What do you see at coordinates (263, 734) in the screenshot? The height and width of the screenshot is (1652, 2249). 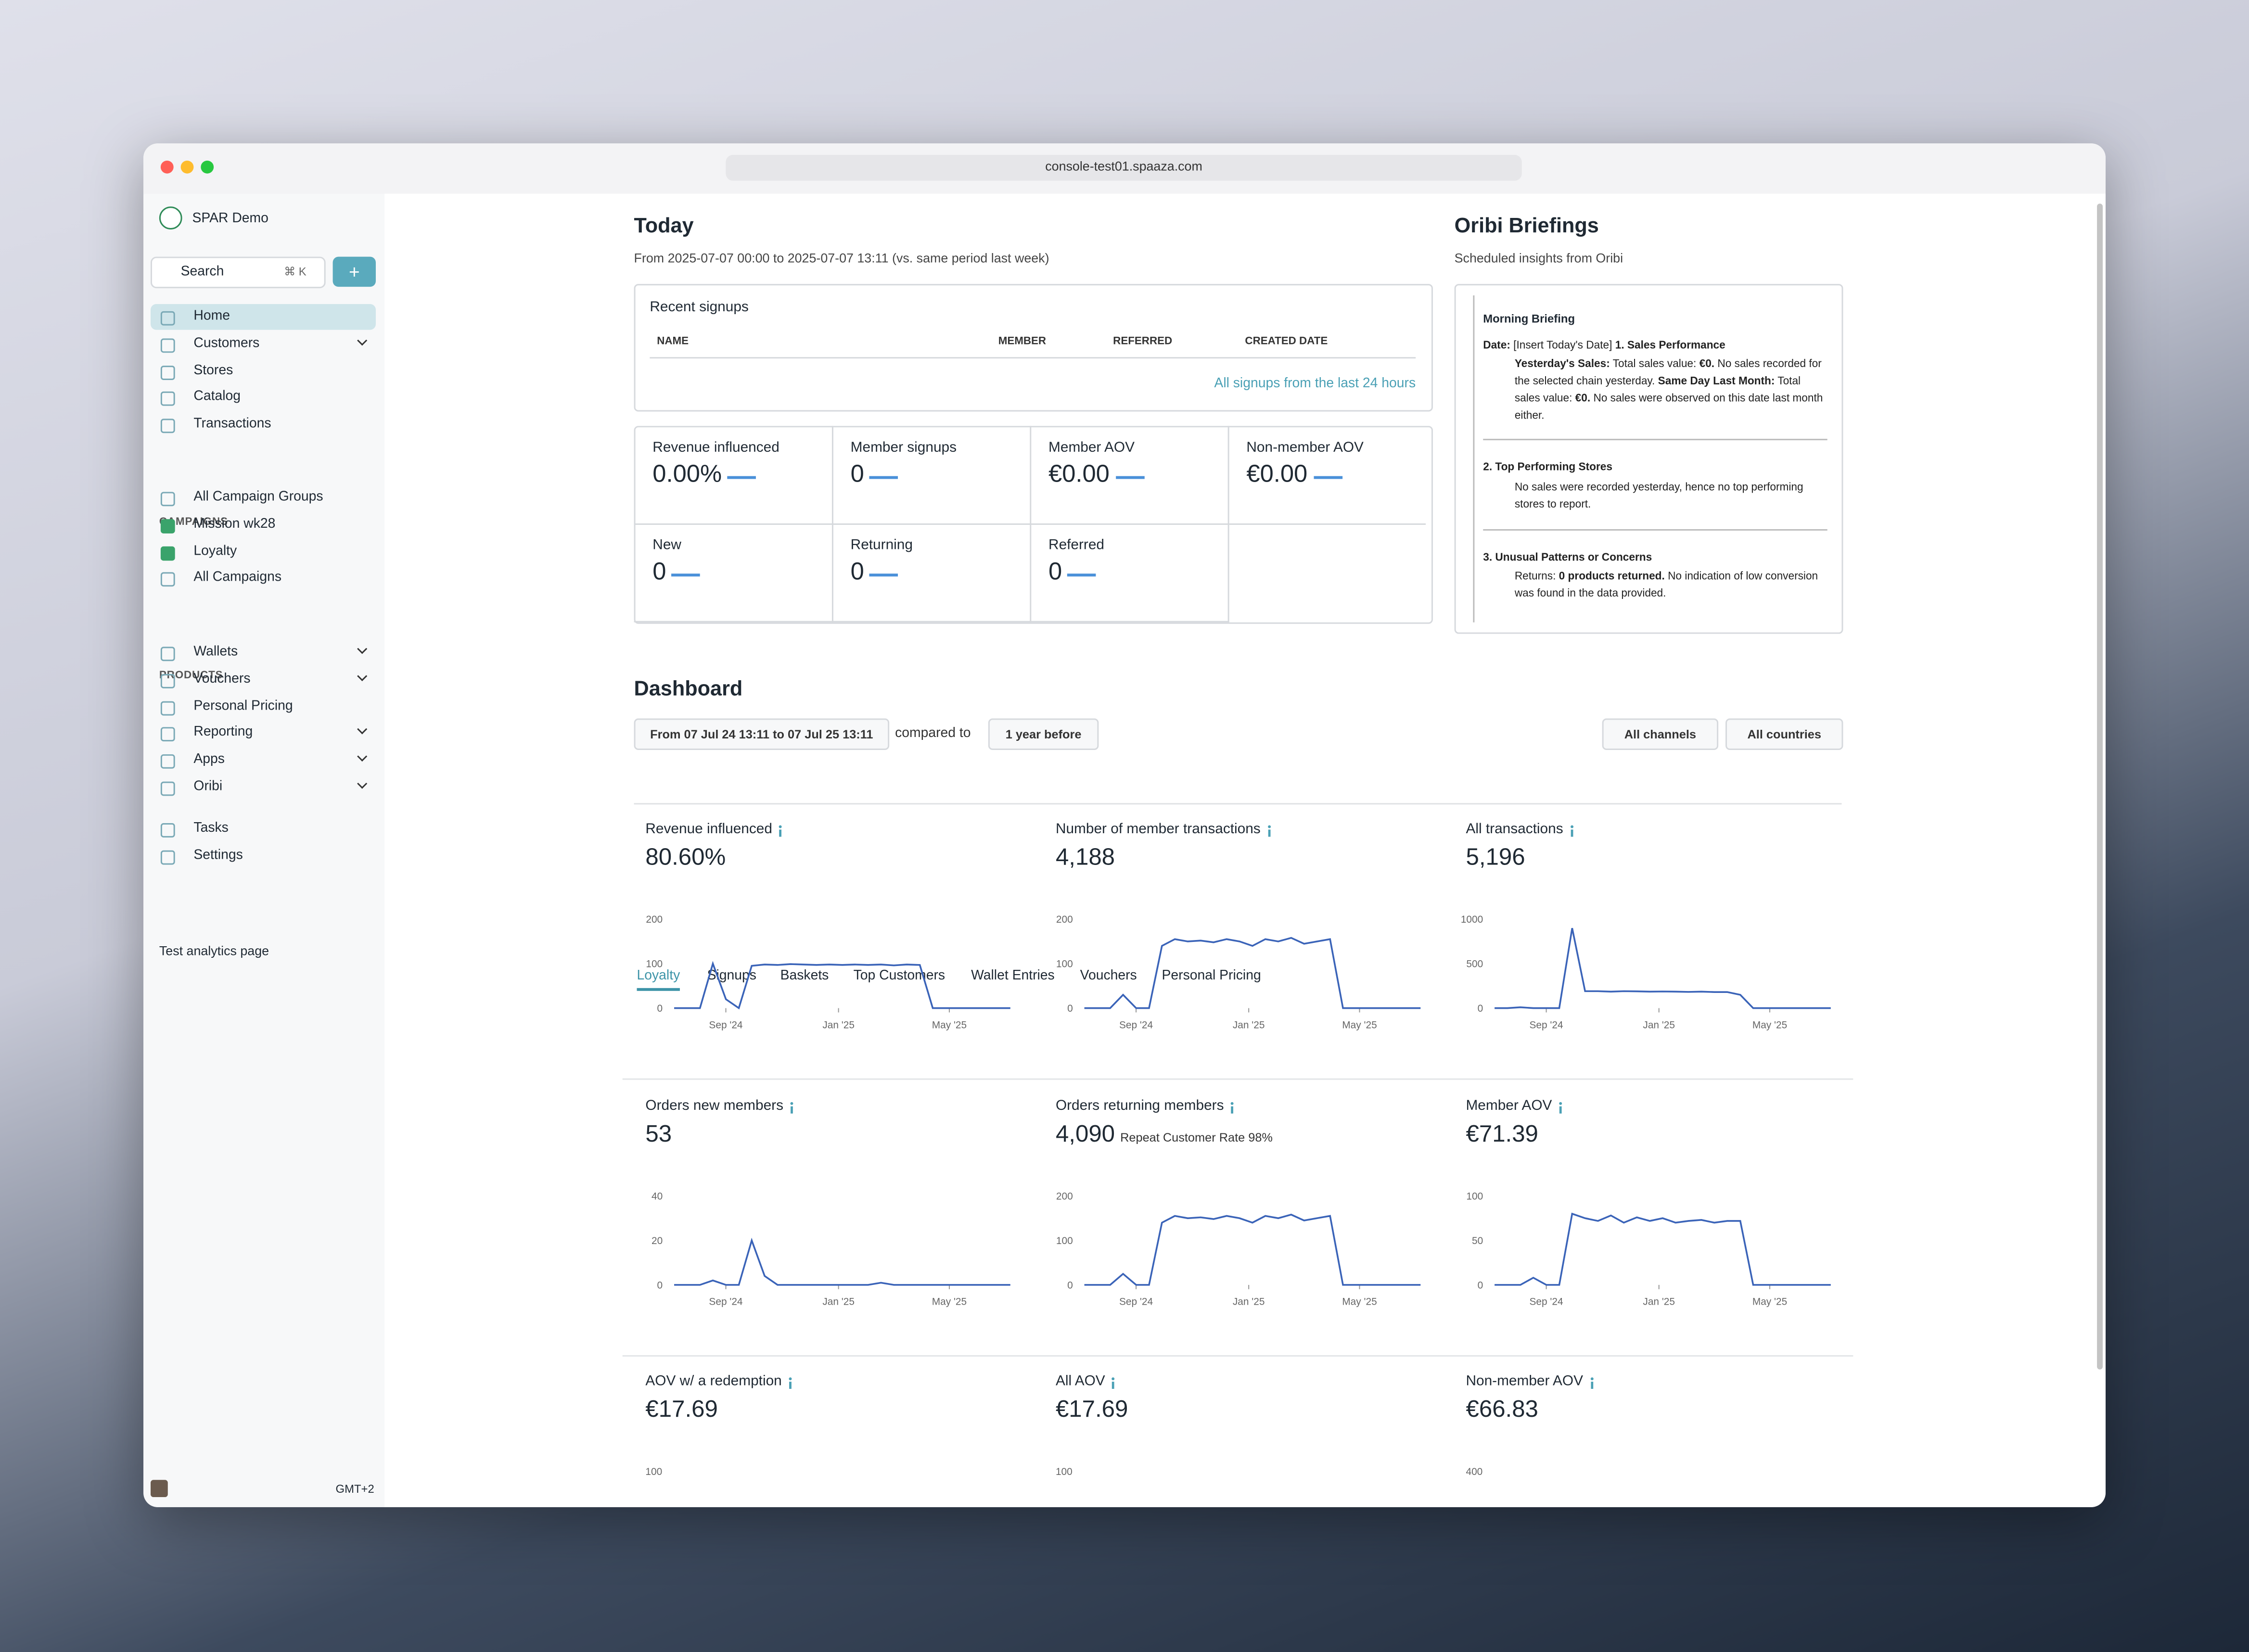 I see `nav-item: Reporting` at bounding box center [263, 734].